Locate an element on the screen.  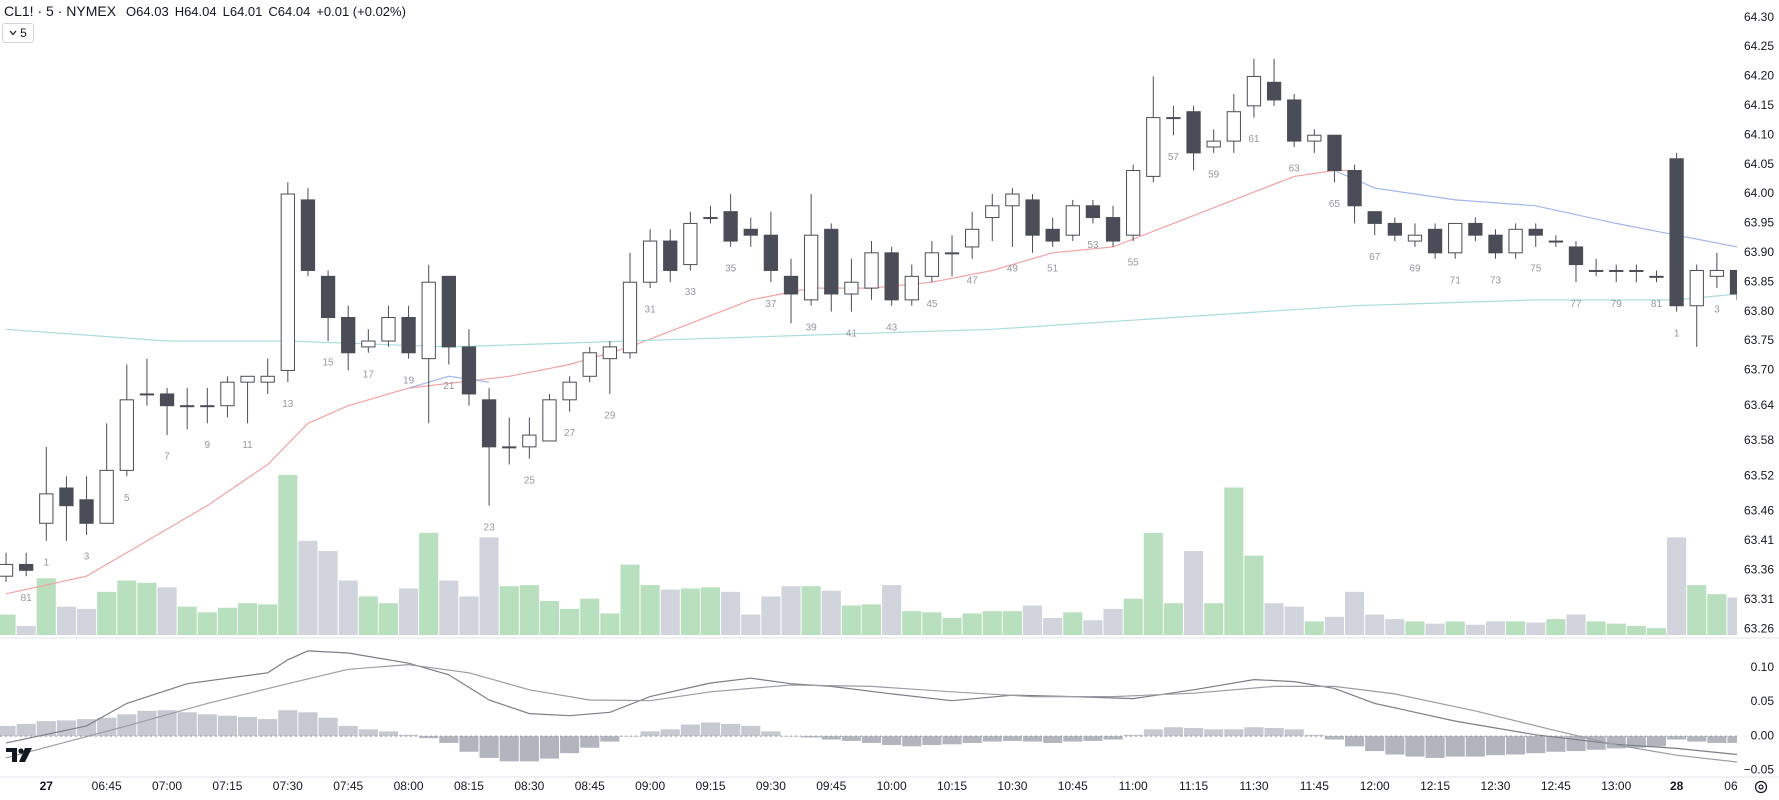
bar-number-label: 29 is located at coordinates (610, 416).